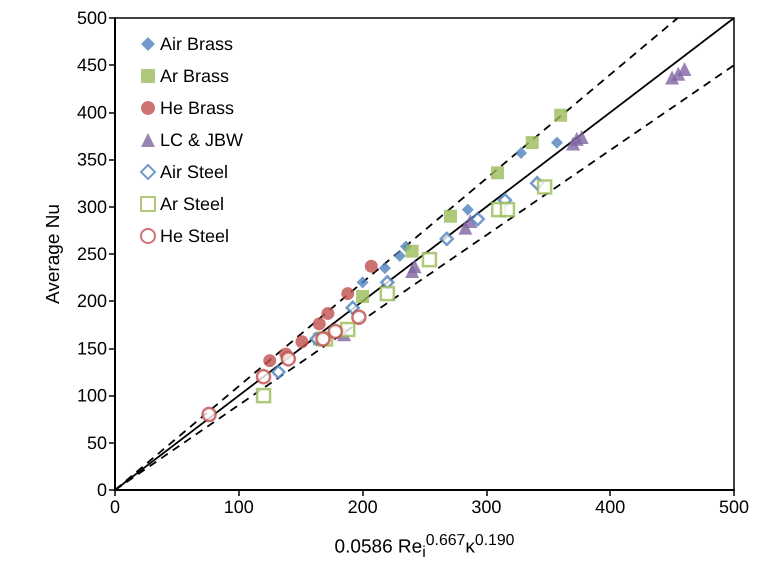 This screenshot has height=571, width=757. I want to click on legend-label: Air Brass, so click(197, 44).